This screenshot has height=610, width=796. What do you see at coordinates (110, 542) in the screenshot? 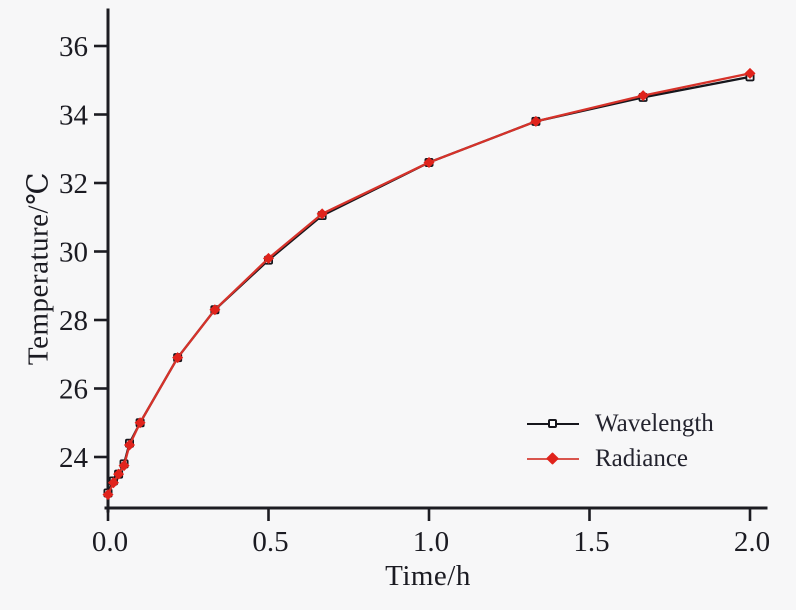
I see `x-tick-label: 0.0` at bounding box center [110, 542].